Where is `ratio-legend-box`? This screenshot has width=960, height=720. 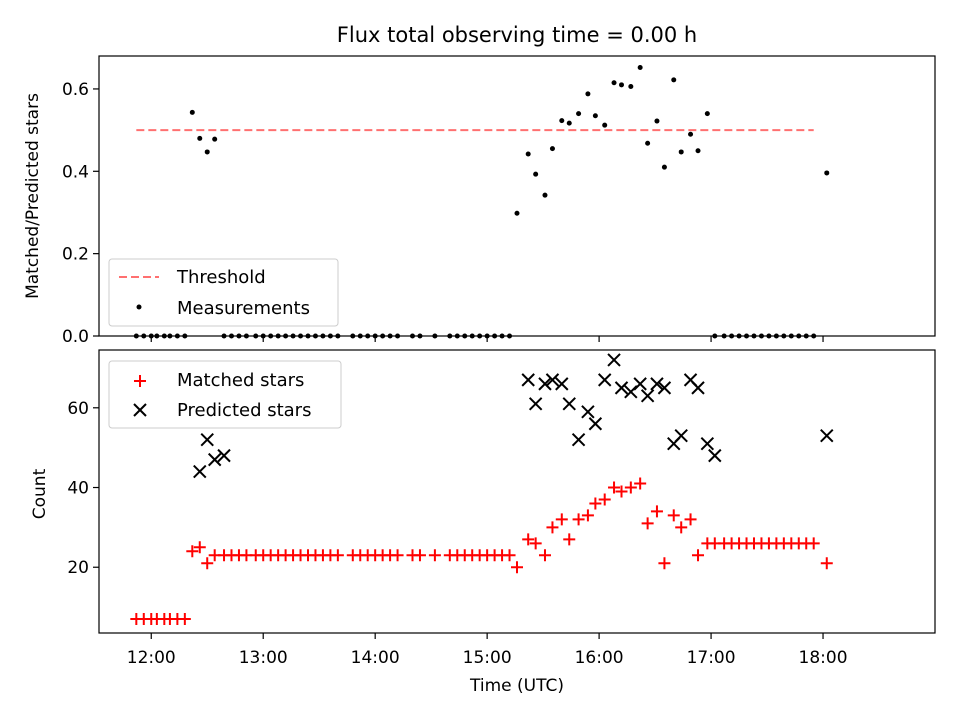 ratio-legend-box is located at coordinates (223, 292).